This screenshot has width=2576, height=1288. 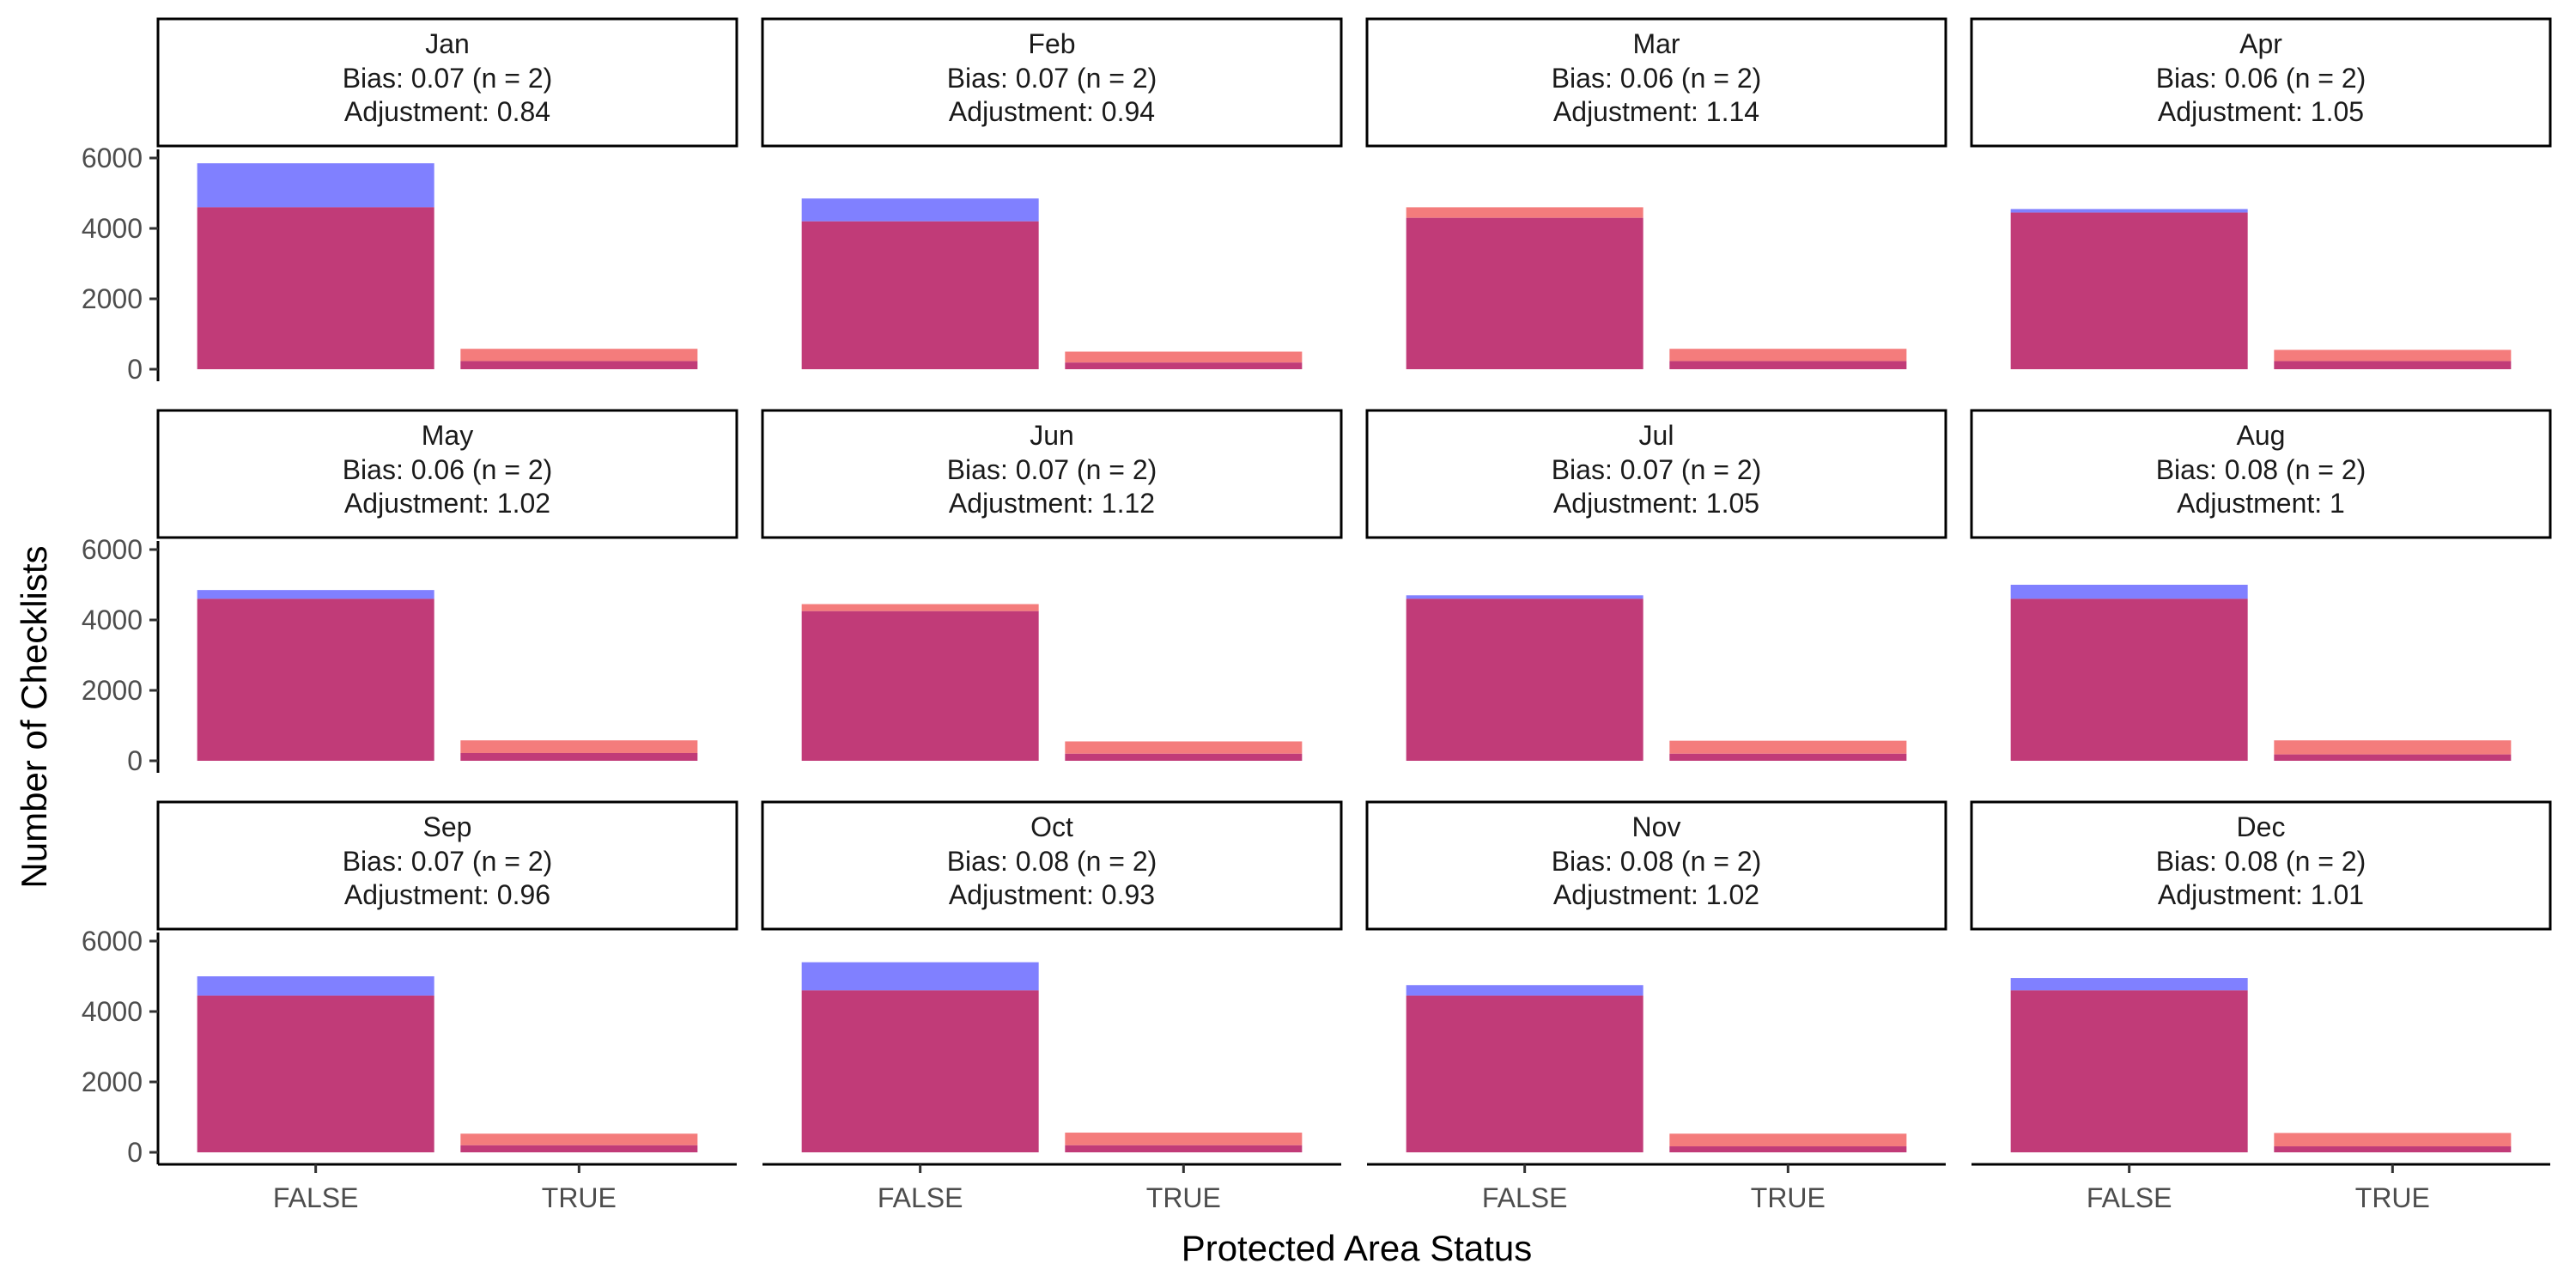 I want to click on facet-strip-adjustment: Adjustment: 0.96, so click(x=447, y=895).